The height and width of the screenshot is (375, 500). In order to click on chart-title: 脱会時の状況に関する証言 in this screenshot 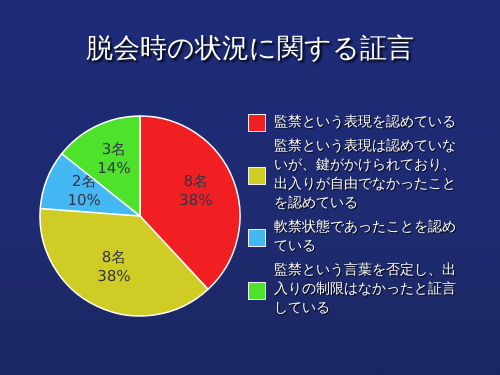, I will do `click(250, 49)`.